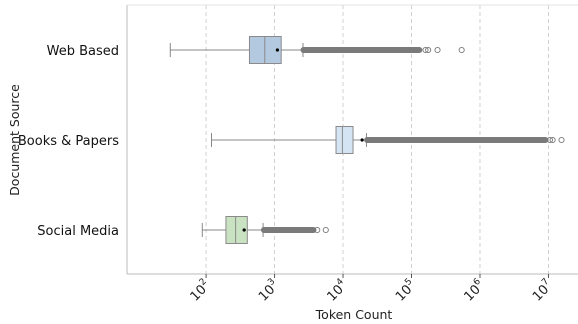 The width and height of the screenshot is (578, 324). Describe the element at coordinates (200, 291) in the screenshot. I see `x-tick-label: 10²` at that location.